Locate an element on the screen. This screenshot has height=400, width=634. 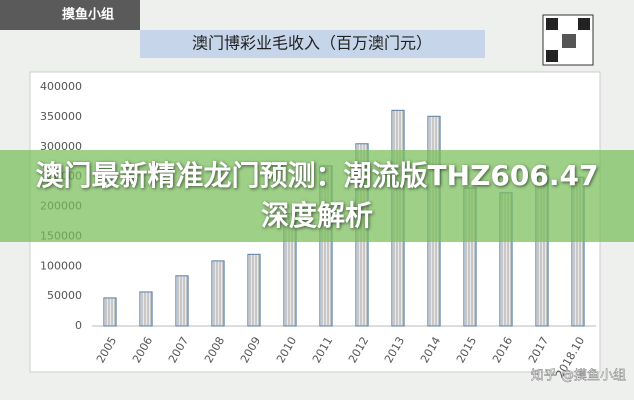
y-tick-label: 50000 is located at coordinates (64, 295).